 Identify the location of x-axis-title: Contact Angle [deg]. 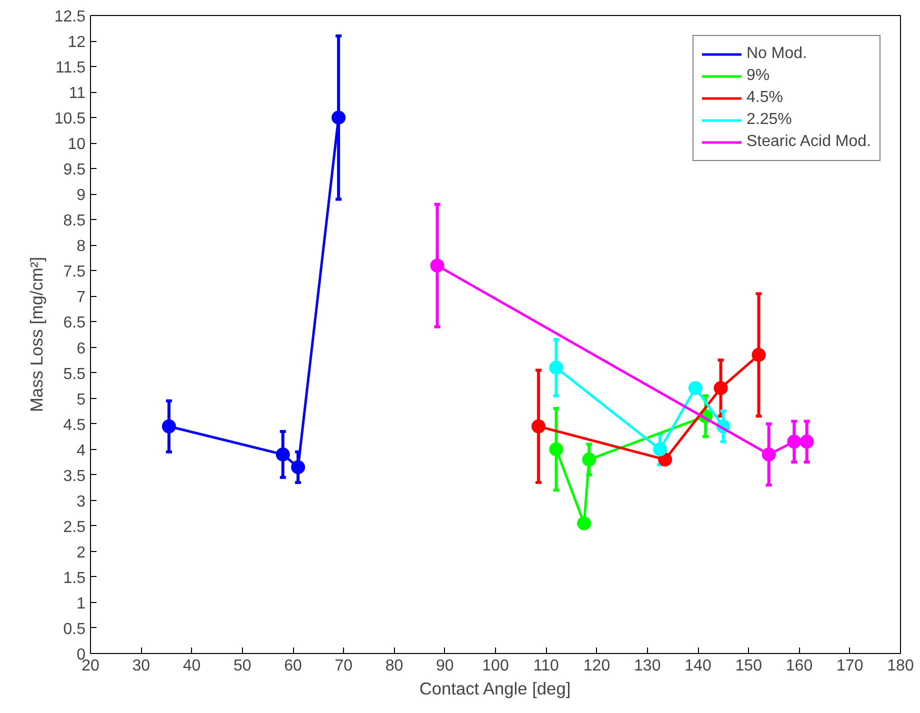
(495, 688).